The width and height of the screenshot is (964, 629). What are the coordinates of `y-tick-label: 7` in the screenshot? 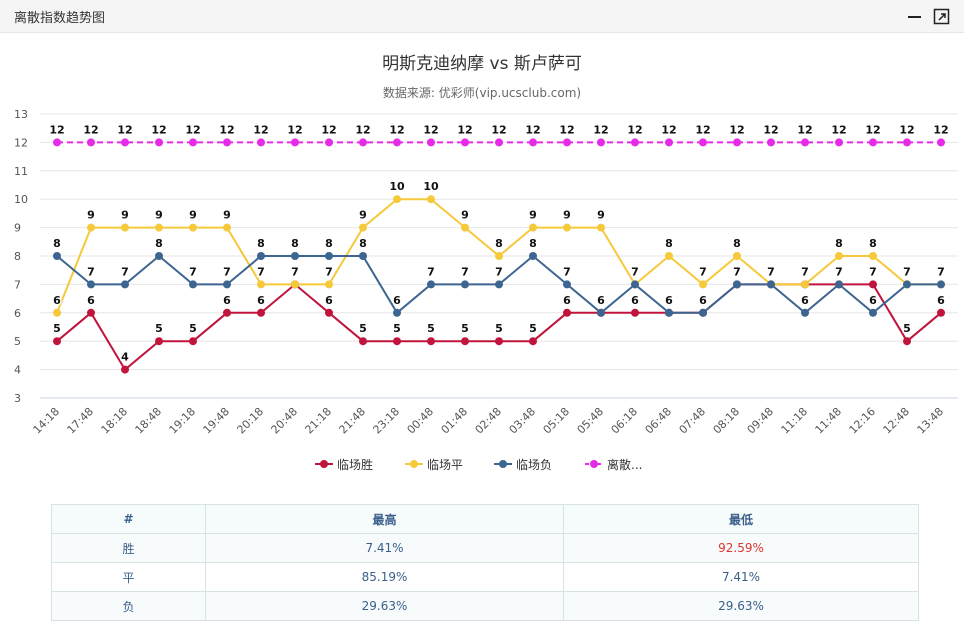 It's located at (17, 284).